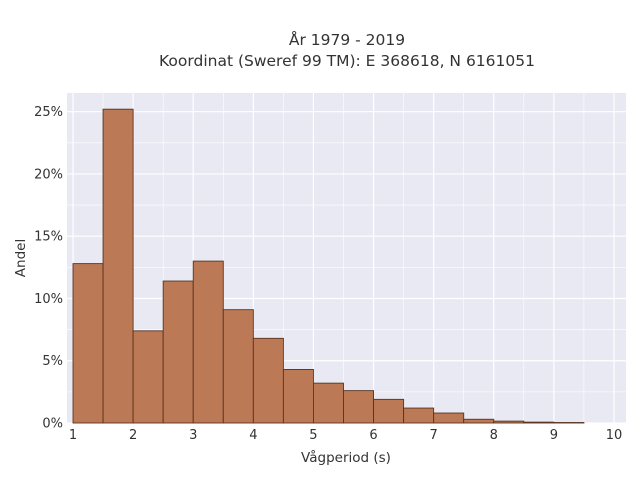  I want to click on x-tick-label: 10, so click(614, 435).